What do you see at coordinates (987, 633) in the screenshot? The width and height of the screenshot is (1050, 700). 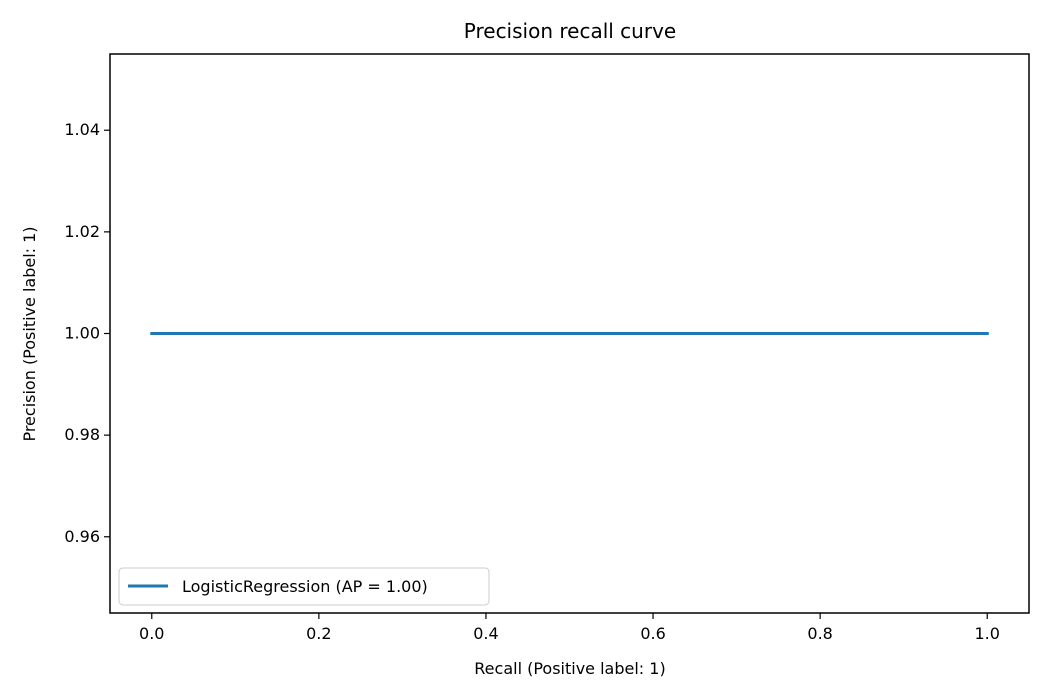 I see `x-tick-label: 1.0` at bounding box center [987, 633].